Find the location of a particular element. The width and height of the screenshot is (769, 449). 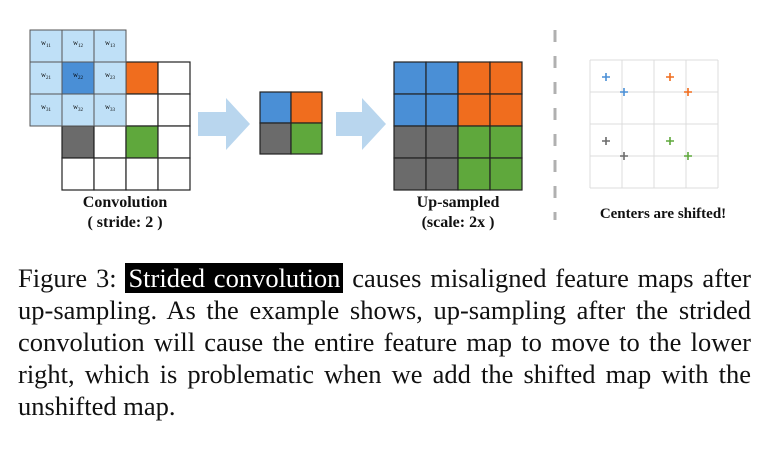

kernel-weight-label: w23 is located at coordinates (110, 76).